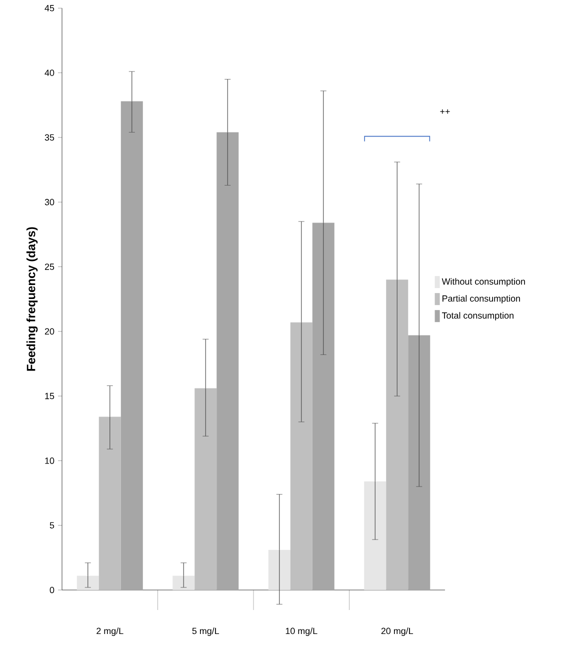 Image resolution: width=586 pixels, height=647 pixels. What do you see at coordinates (49, 73) in the screenshot?
I see `y-tick-label: 40` at bounding box center [49, 73].